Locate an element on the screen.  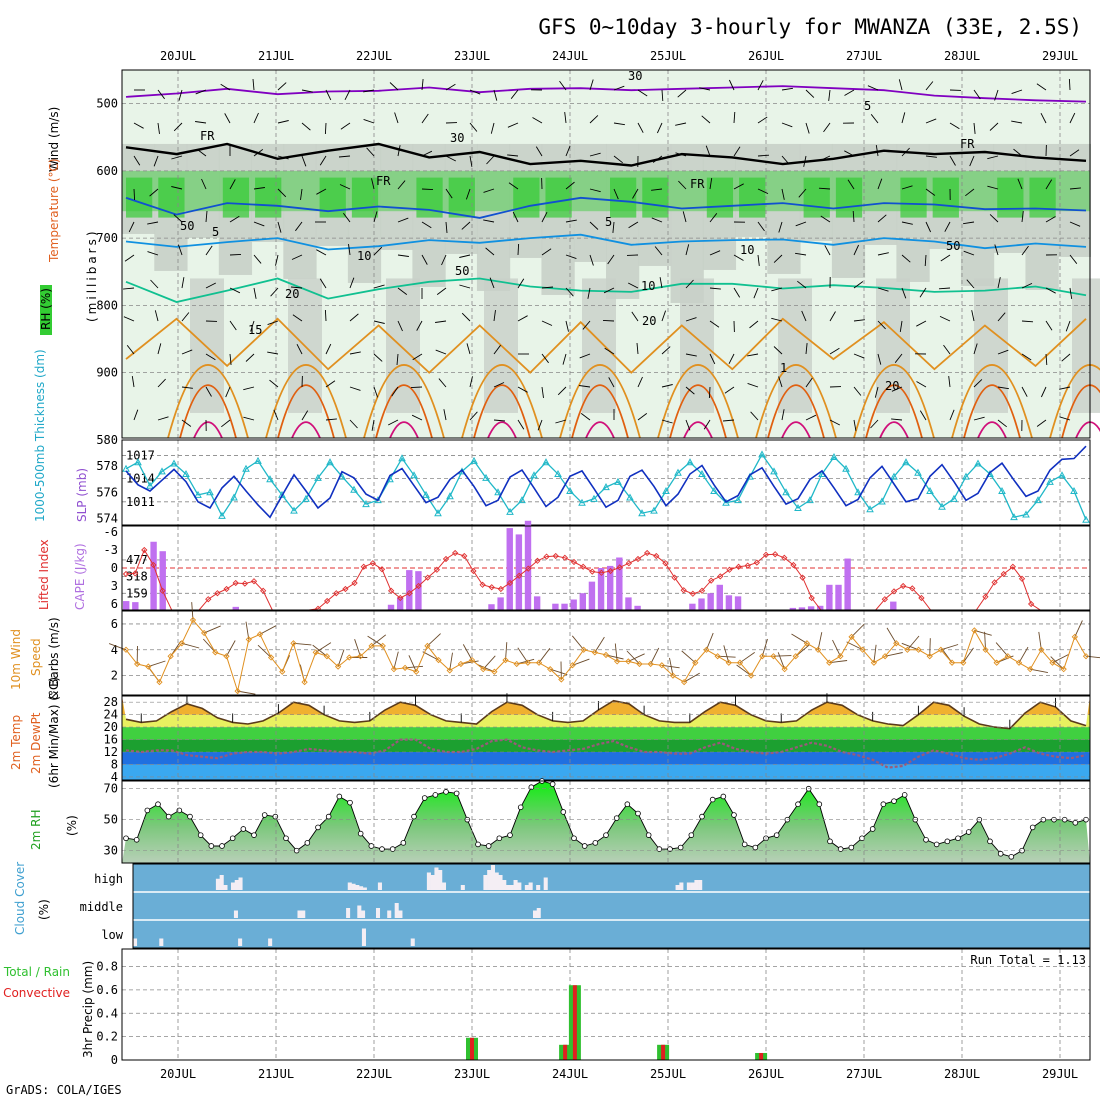
contour-label: 1 is located at coordinates (783, 368).